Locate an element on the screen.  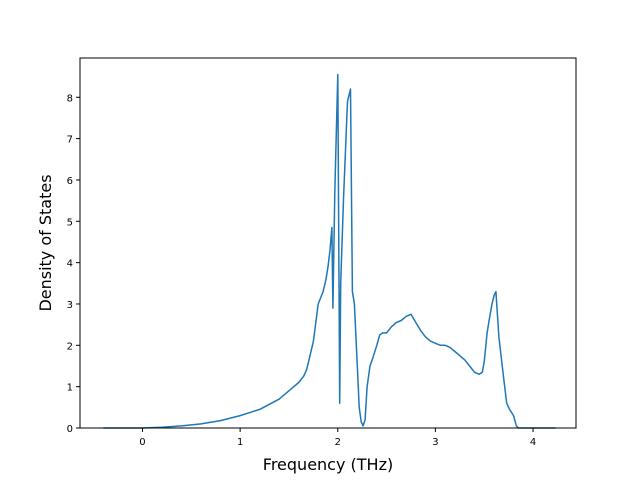
y-tick-label: 0 is located at coordinates (70, 429).